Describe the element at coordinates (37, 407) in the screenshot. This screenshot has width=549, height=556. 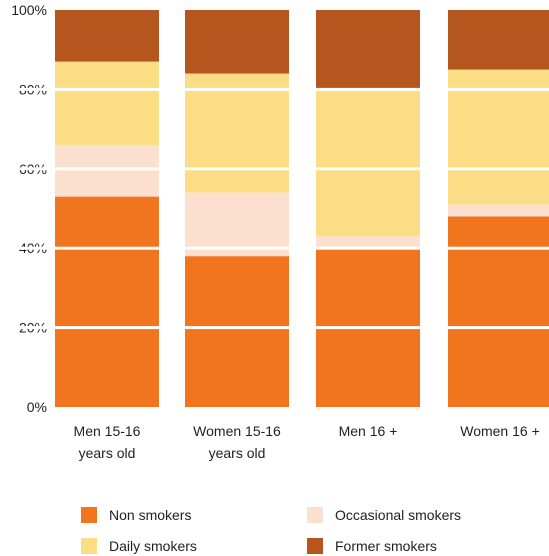
I see `y-tick-label: 0%` at that location.